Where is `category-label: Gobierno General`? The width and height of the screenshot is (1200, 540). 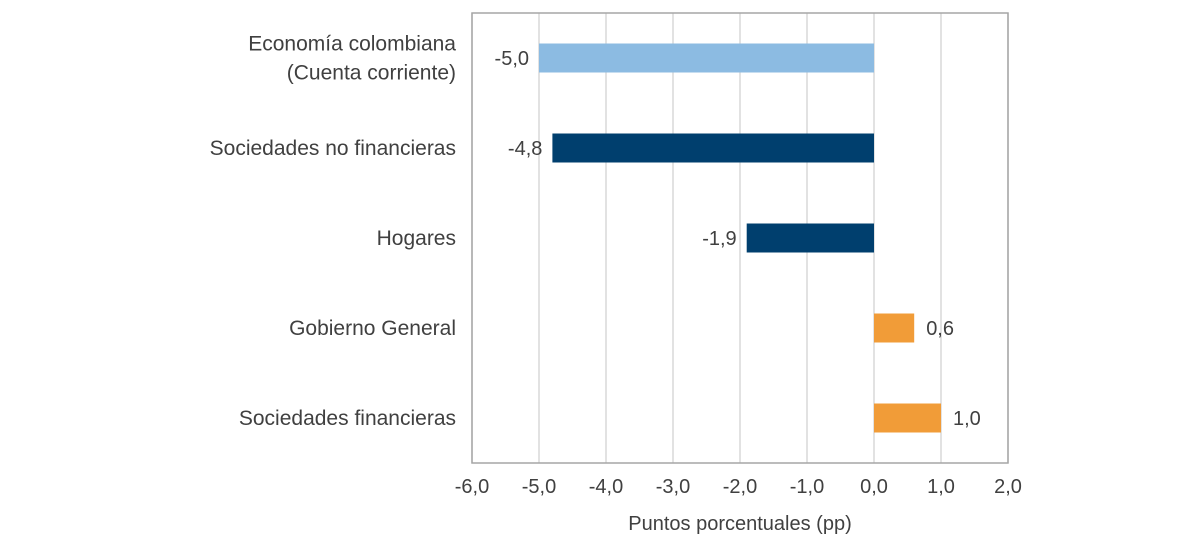
category-label: Gobierno General is located at coordinates (372, 328).